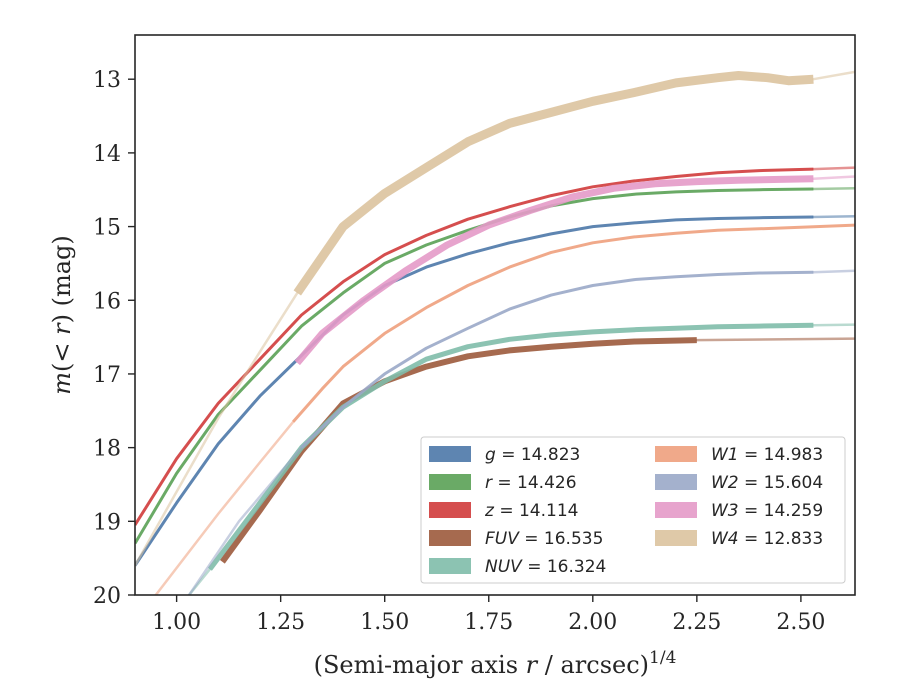 The image size is (900, 700). I want to click on legend-label-z: z = 14.114, so click(531, 511).